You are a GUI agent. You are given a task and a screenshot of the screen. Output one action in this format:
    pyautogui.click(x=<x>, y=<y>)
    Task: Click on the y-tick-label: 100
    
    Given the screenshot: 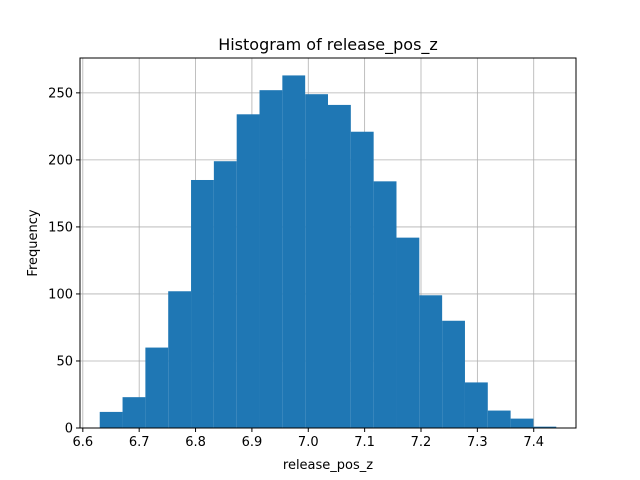 What is the action you would take?
    pyautogui.click(x=60, y=294)
    